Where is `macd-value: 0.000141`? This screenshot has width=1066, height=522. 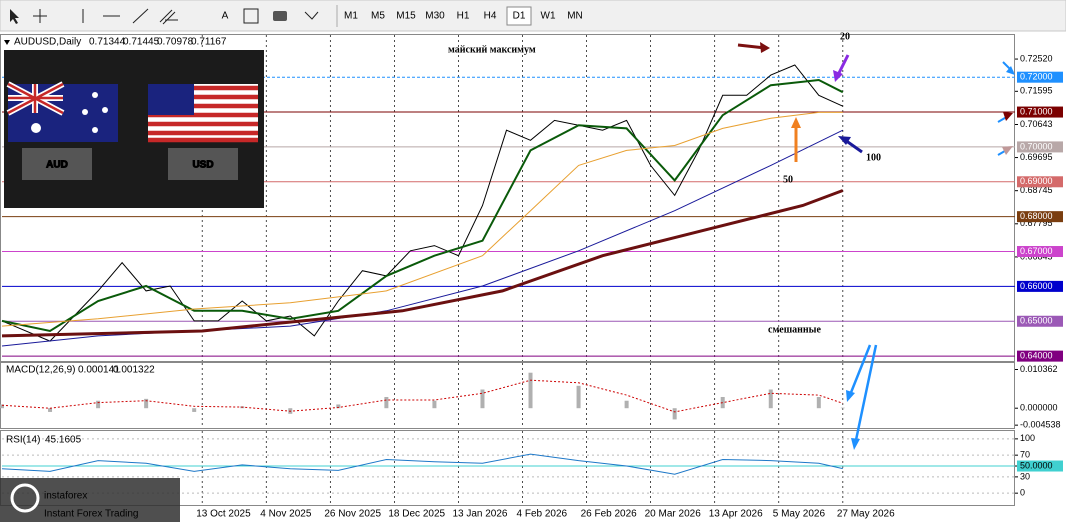 macd-value: 0.000141 is located at coordinates (99, 370).